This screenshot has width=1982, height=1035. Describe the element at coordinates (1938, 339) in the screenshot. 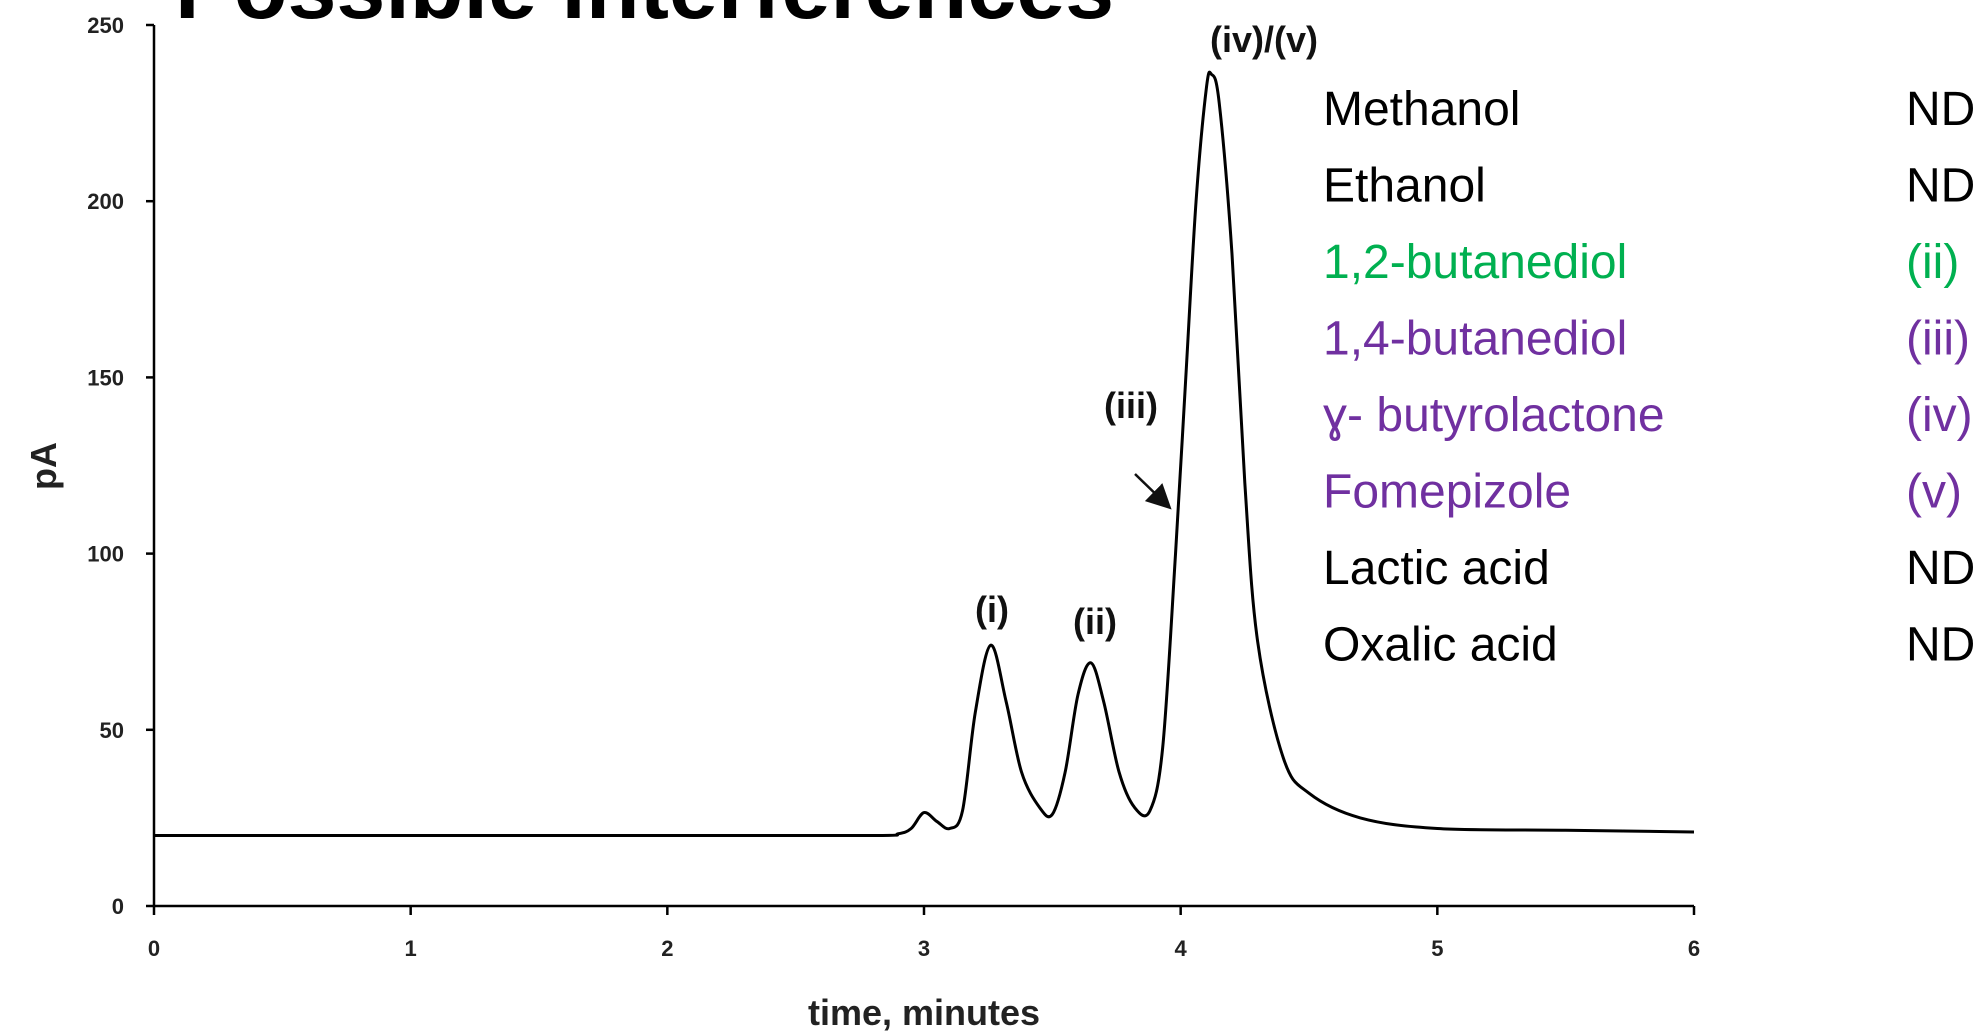

I see `compound-result: (iii)` at that location.